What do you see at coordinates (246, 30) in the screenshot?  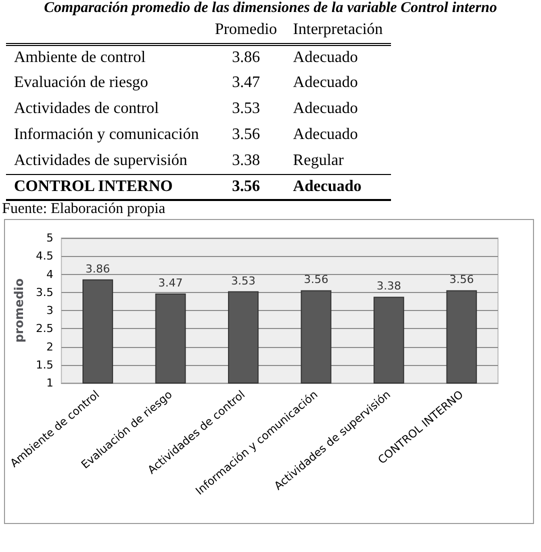 I see `text: Promedio` at bounding box center [246, 30].